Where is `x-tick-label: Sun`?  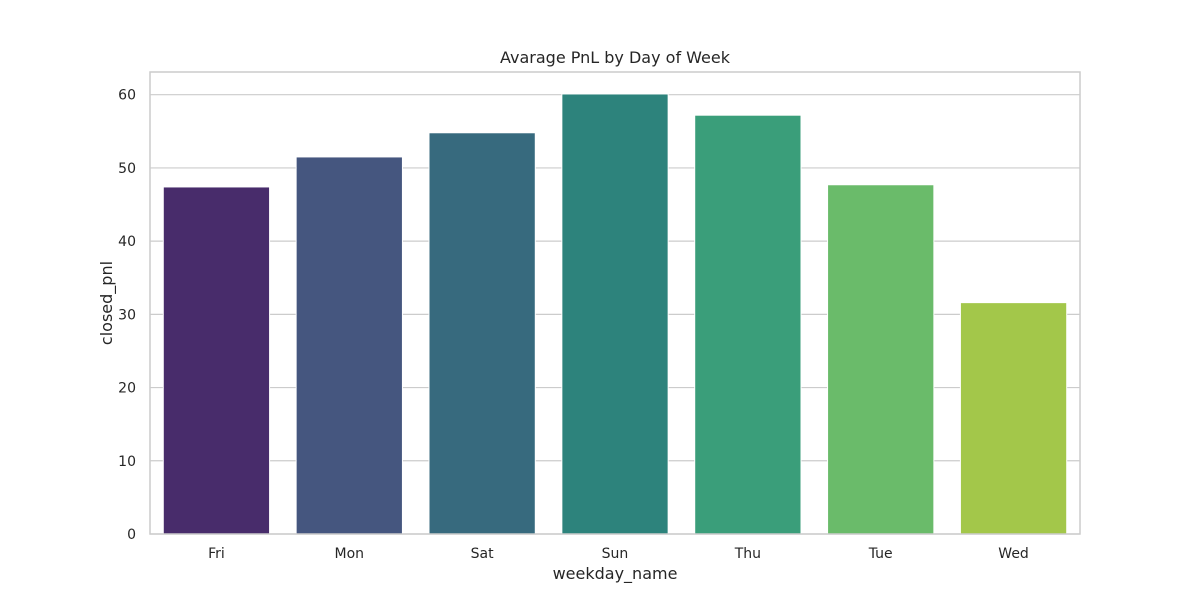 x-tick-label: Sun is located at coordinates (615, 554).